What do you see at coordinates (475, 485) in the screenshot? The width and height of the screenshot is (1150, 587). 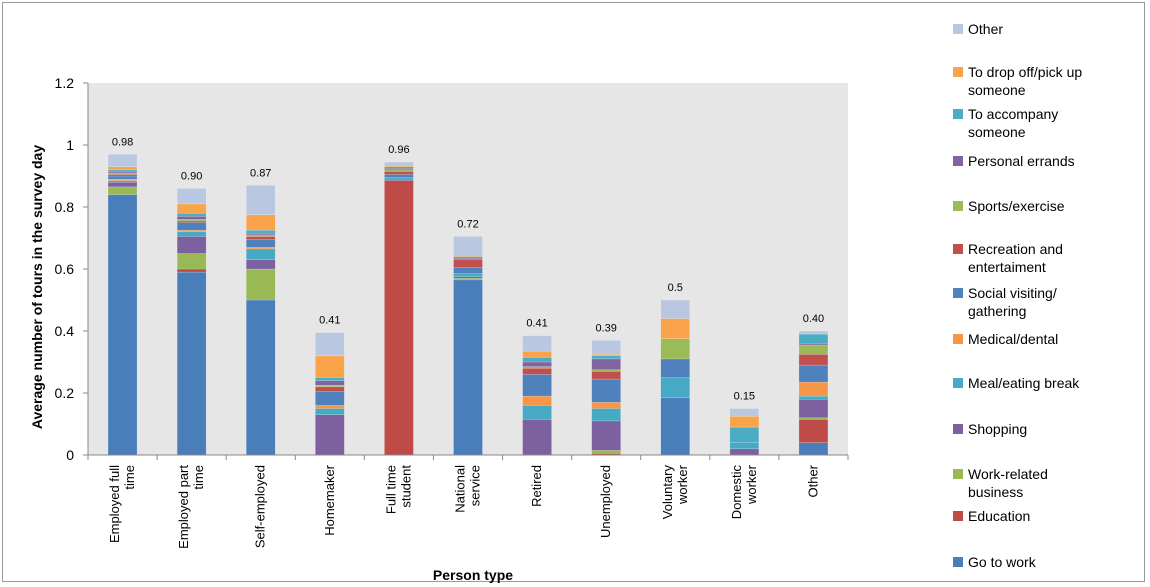 I see `svg-text: service` at bounding box center [475, 485].